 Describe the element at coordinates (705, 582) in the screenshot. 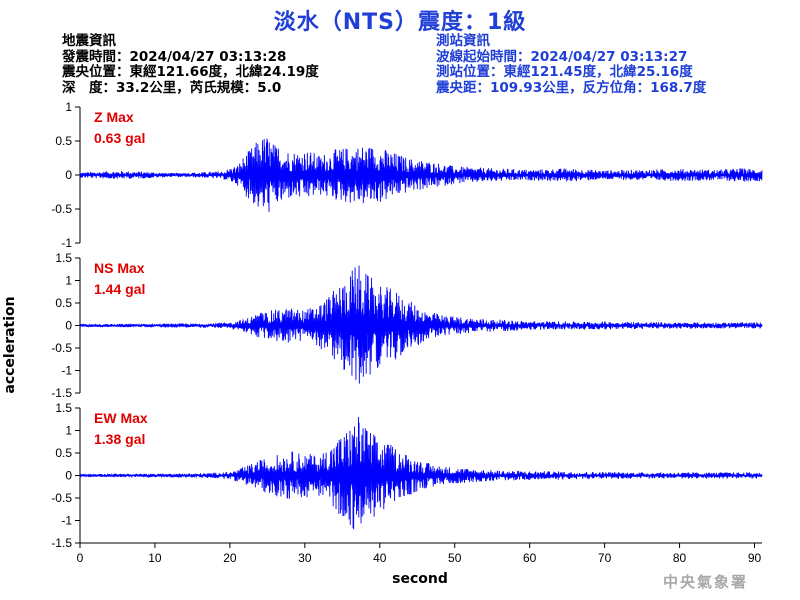

I see `agency-watermark: 中央氣象署` at that location.